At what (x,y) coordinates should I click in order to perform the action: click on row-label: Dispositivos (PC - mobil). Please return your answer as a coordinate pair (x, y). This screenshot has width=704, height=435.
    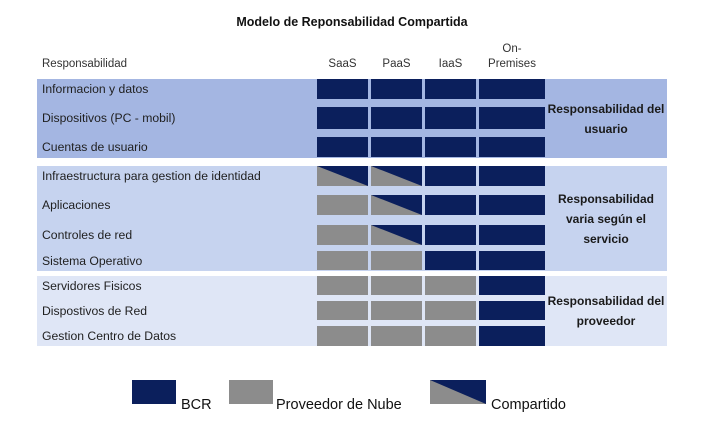
    Looking at the image, I should click on (109, 118).